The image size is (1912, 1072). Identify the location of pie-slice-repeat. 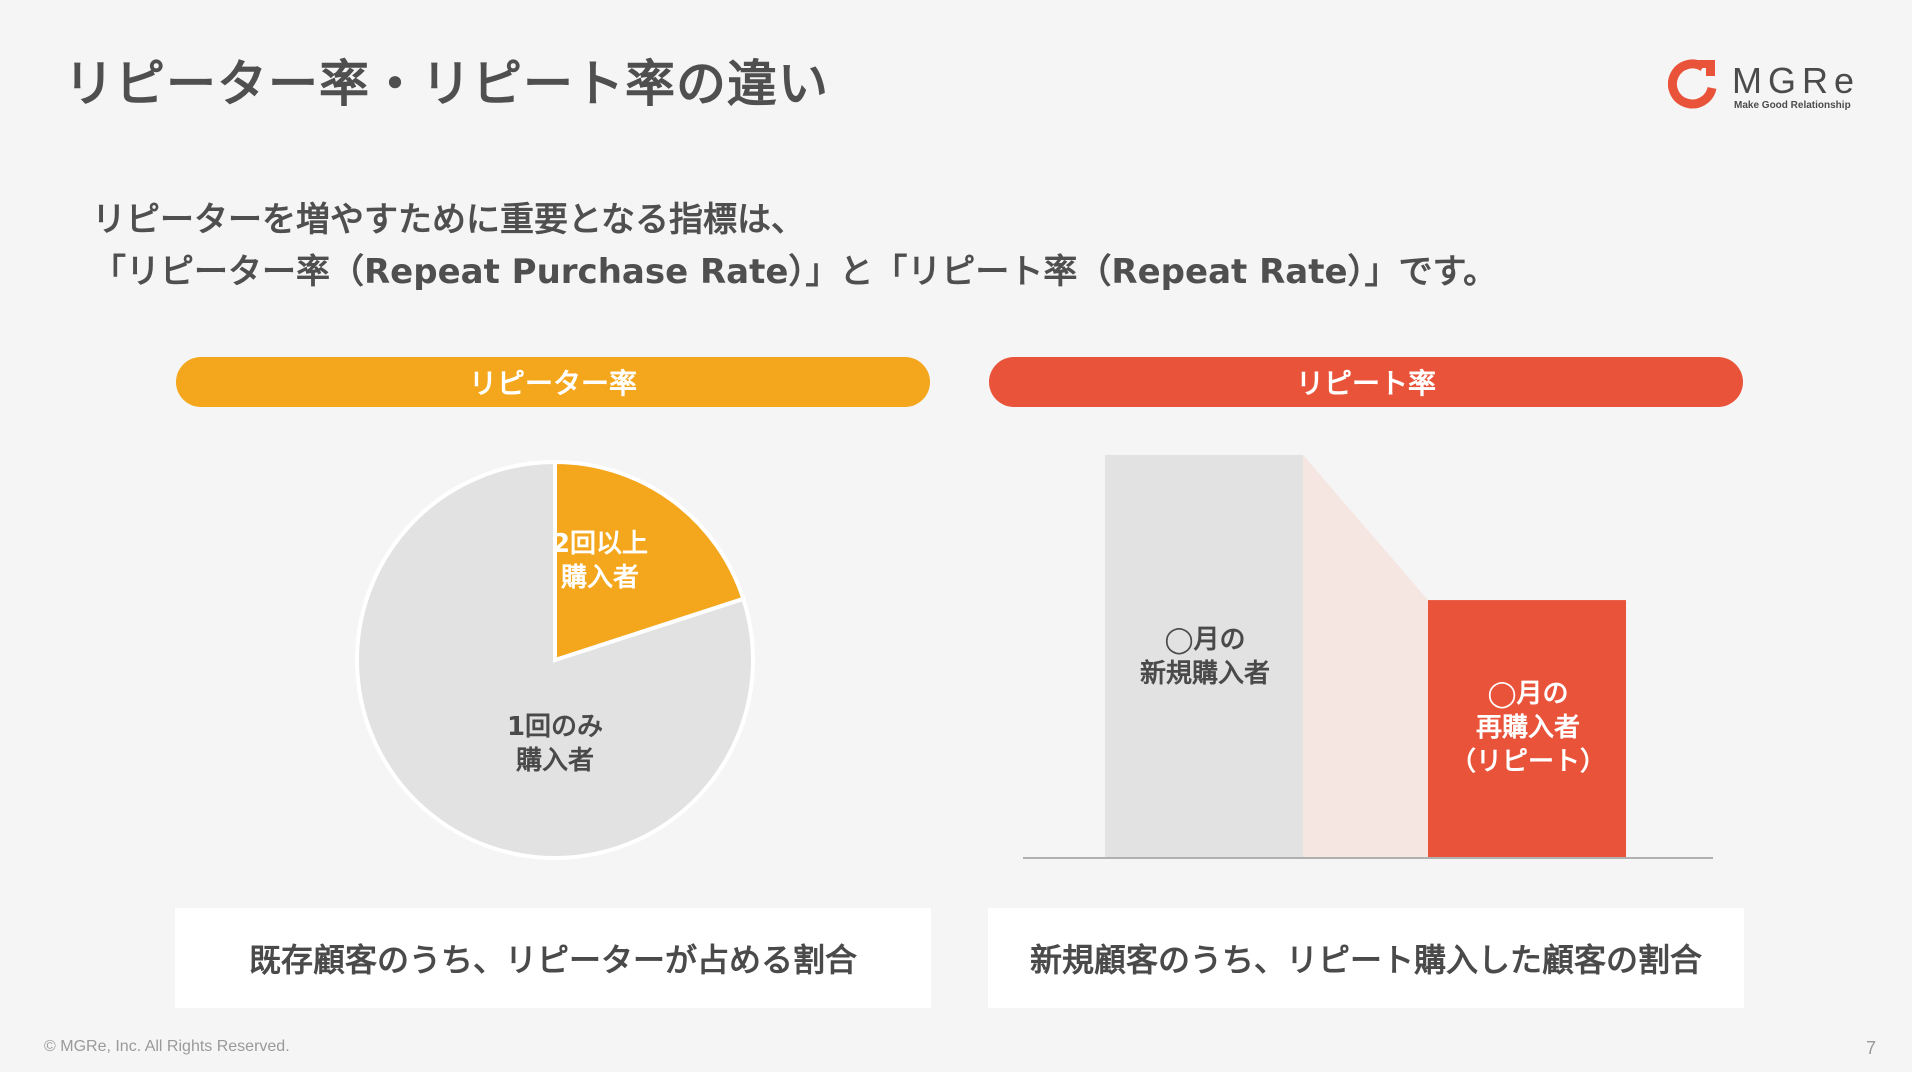
(649, 561).